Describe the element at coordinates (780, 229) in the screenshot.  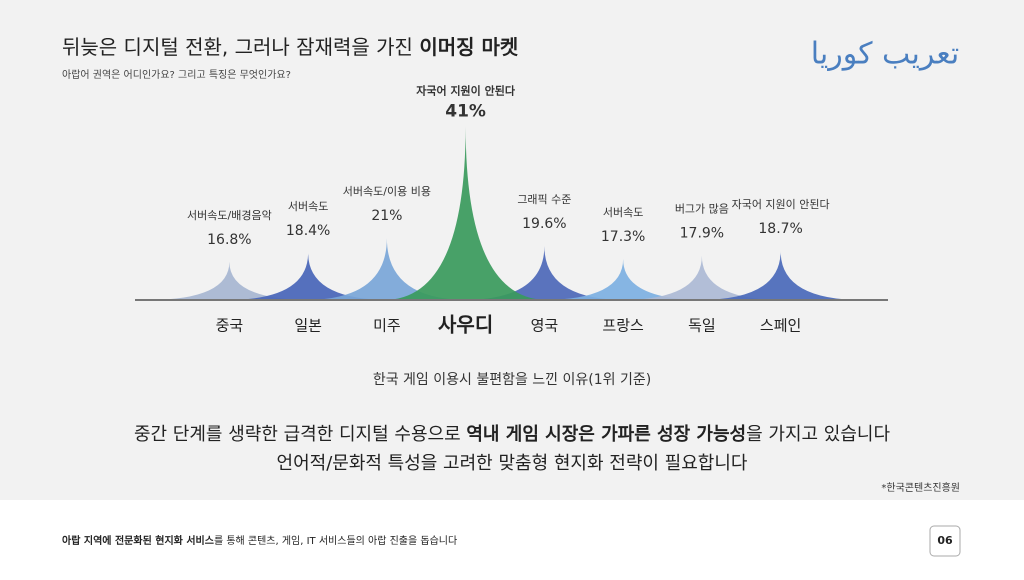
I see `value-label: 18.7%` at that location.